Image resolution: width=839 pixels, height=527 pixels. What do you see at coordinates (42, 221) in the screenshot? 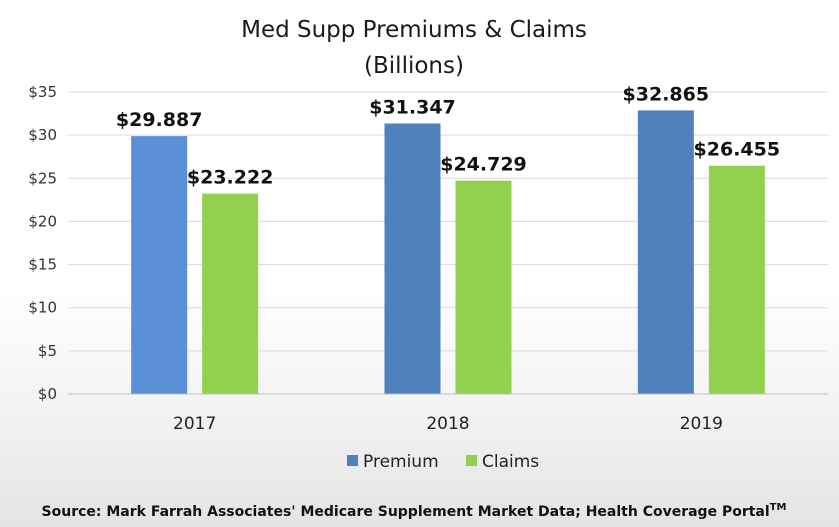
I see `y-tick-label: $20` at bounding box center [42, 221].